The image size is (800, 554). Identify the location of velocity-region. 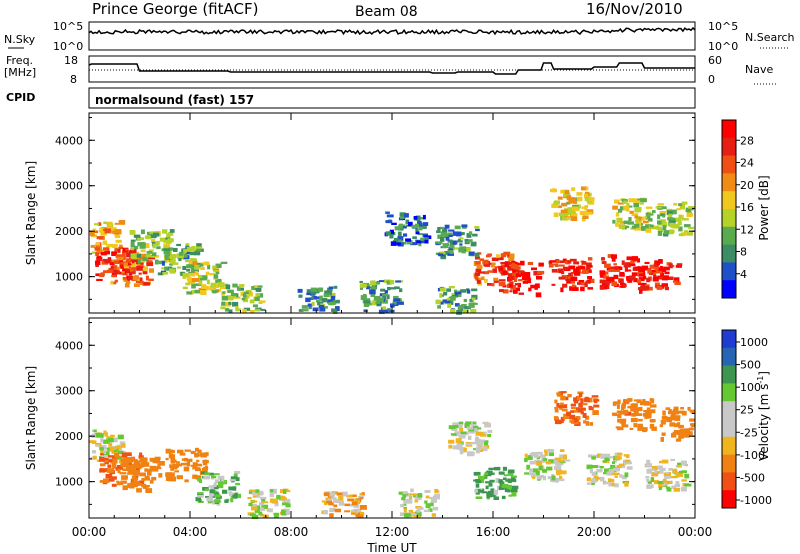
(547, 466).